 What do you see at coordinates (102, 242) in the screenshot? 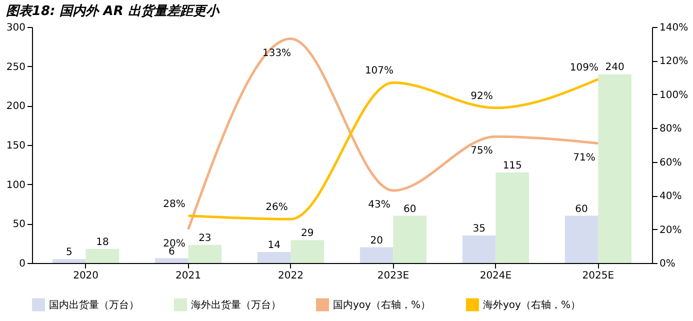
I see `data-label: 18` at bounding box center [102, 242].